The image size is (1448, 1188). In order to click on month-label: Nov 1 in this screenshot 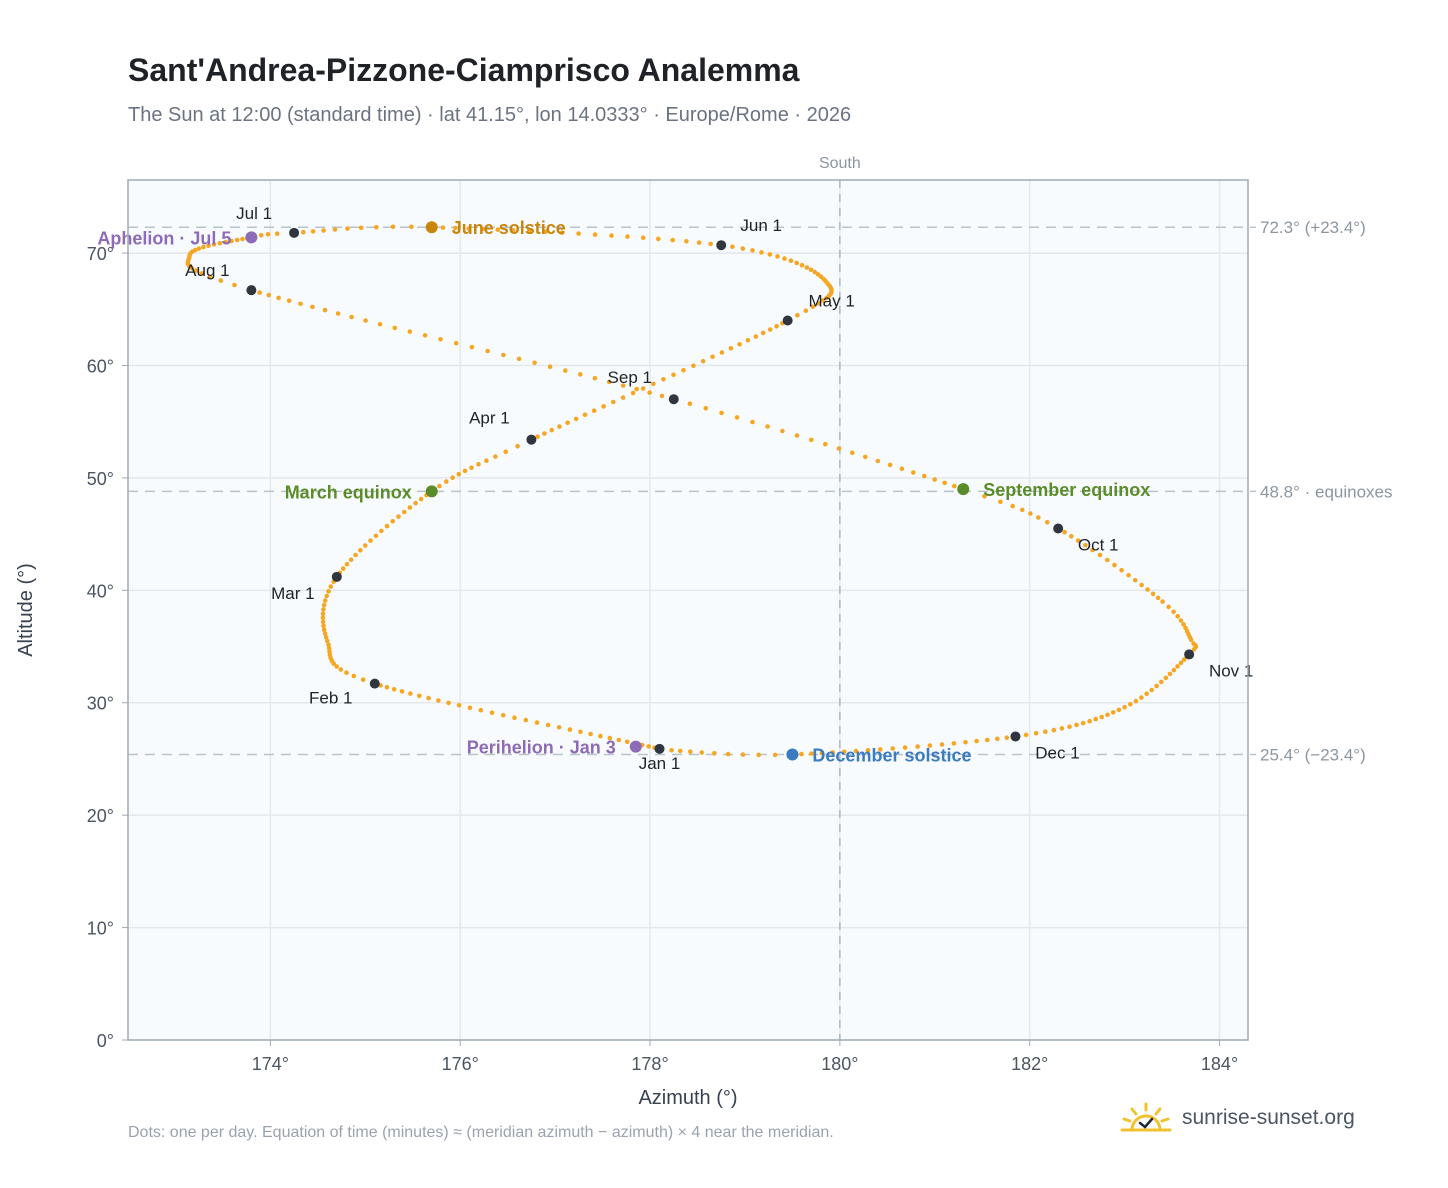, I will do `click(1231, 670)`.